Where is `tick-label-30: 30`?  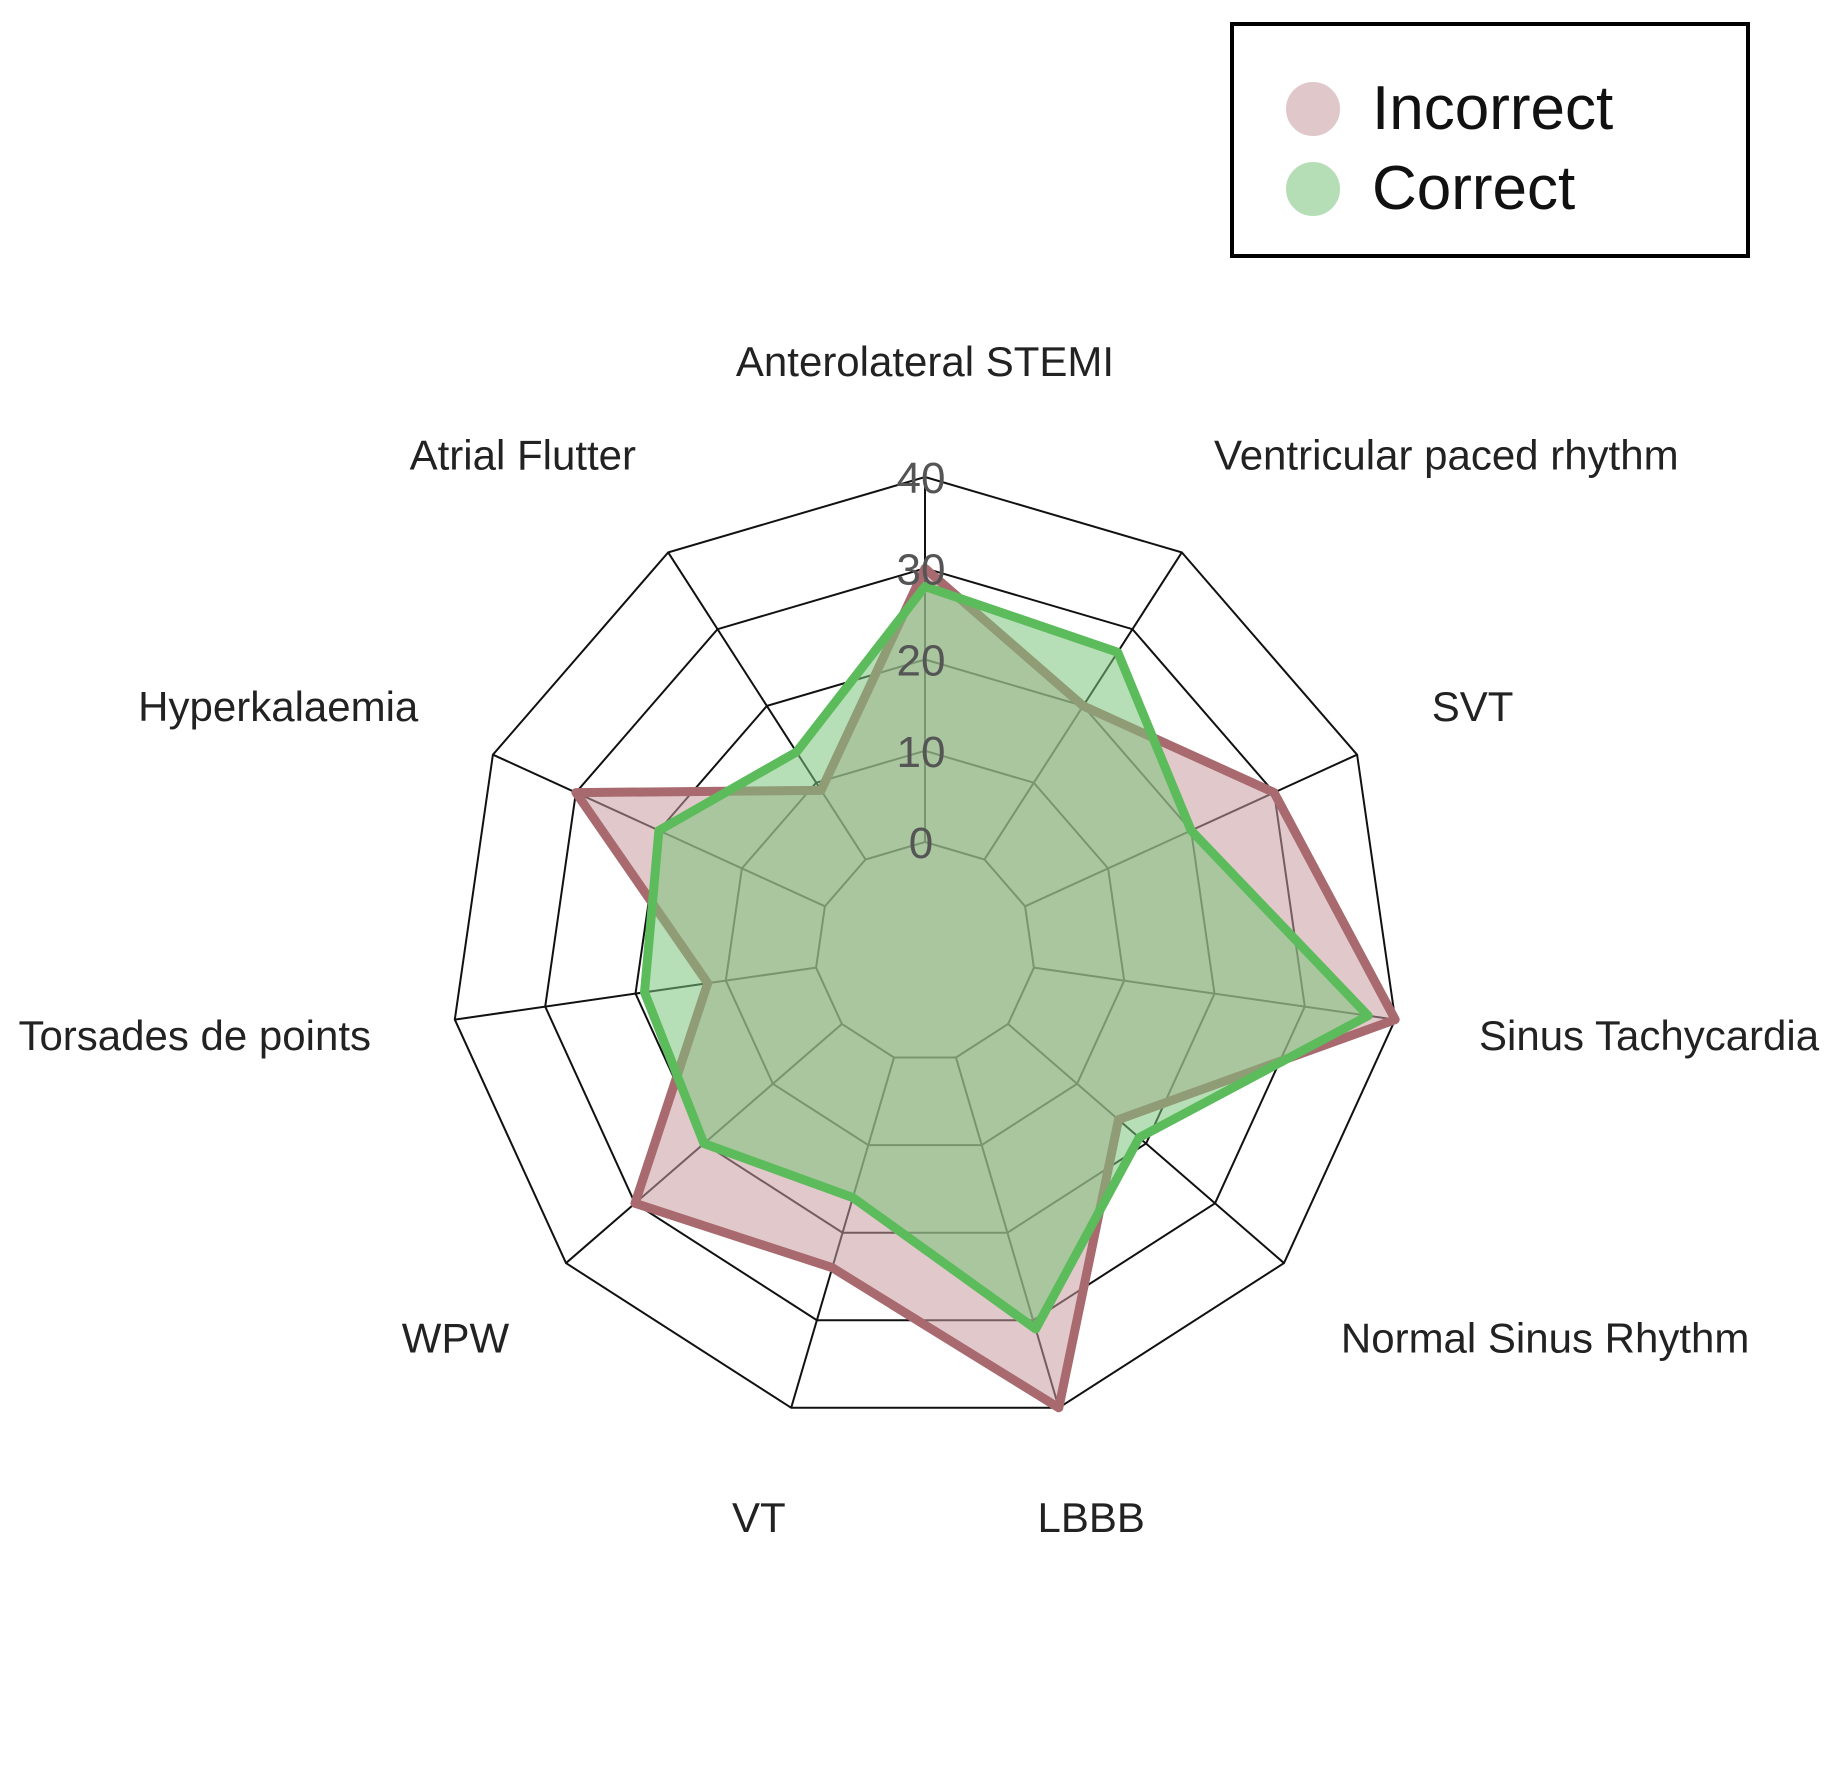 tick-label-30: 30 is located at coordinates (921, 569).